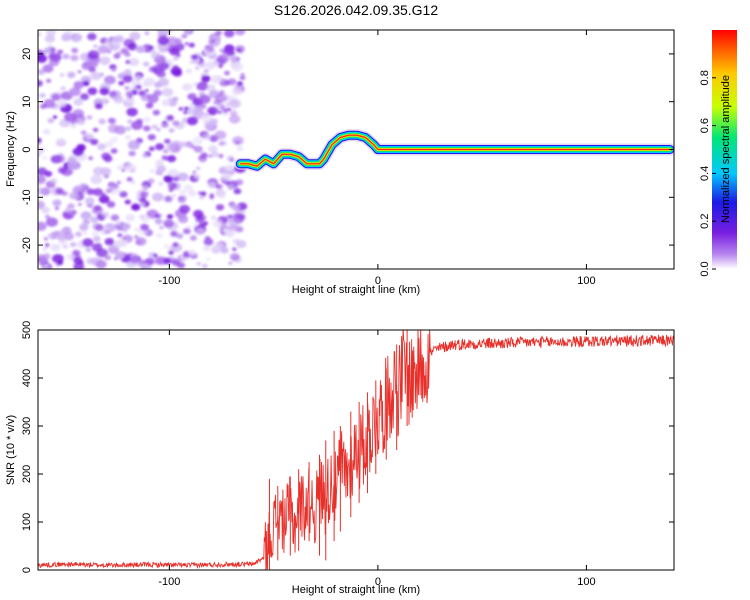  Describe the element at coordinates (724, 149) in the screenshot. I see `colorbar-gradient` at that location.